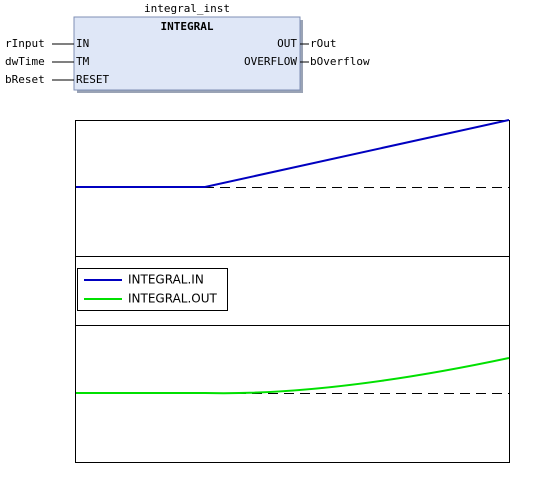 The height and width of the screenshot is (487, 554). Describe the element at coordinates (340, 61) in the screenshot. I see `output-variable: bOverflow` at that location.